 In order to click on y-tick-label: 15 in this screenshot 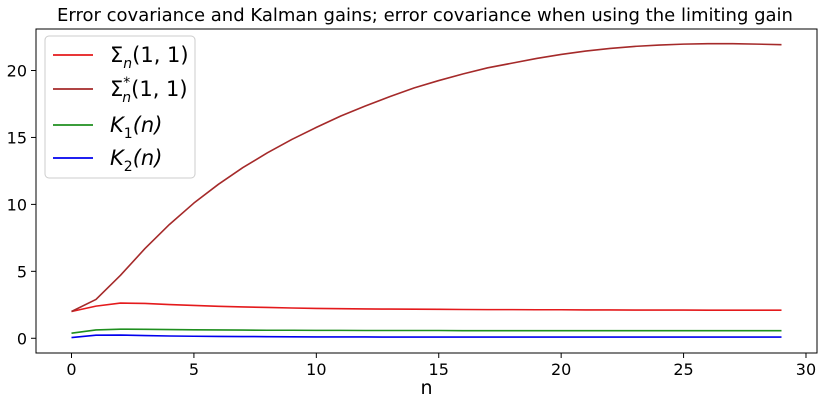, I will do `click(17, 137)`.